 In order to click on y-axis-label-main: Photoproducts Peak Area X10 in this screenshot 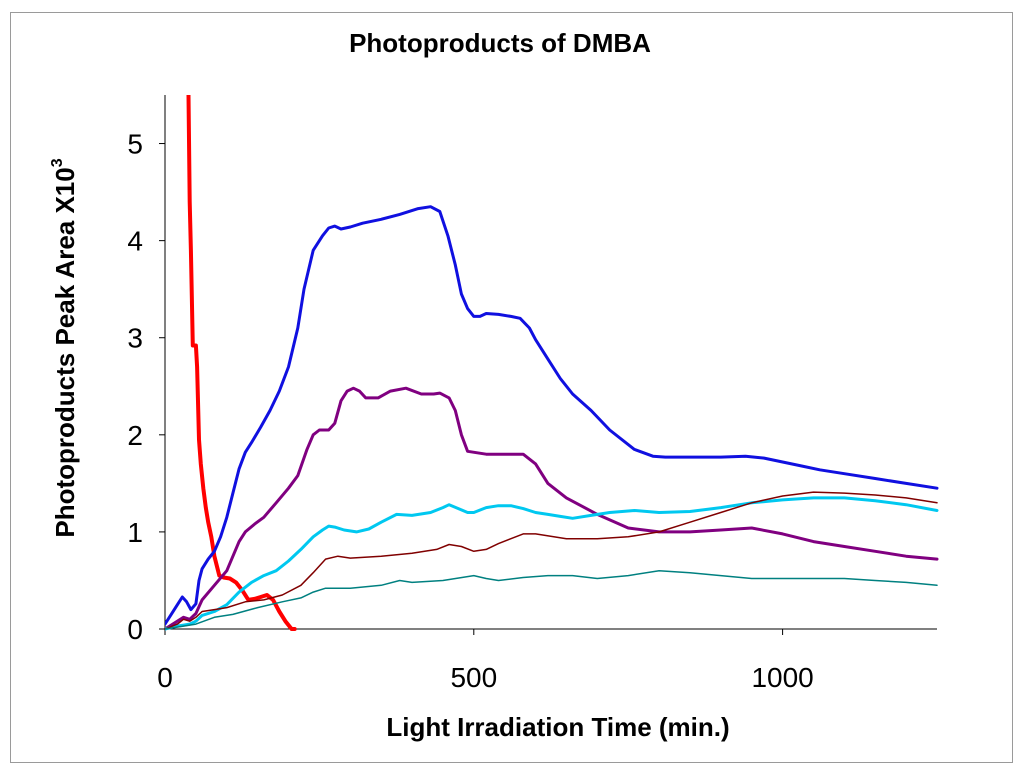, I will do `click(65, 352)`.